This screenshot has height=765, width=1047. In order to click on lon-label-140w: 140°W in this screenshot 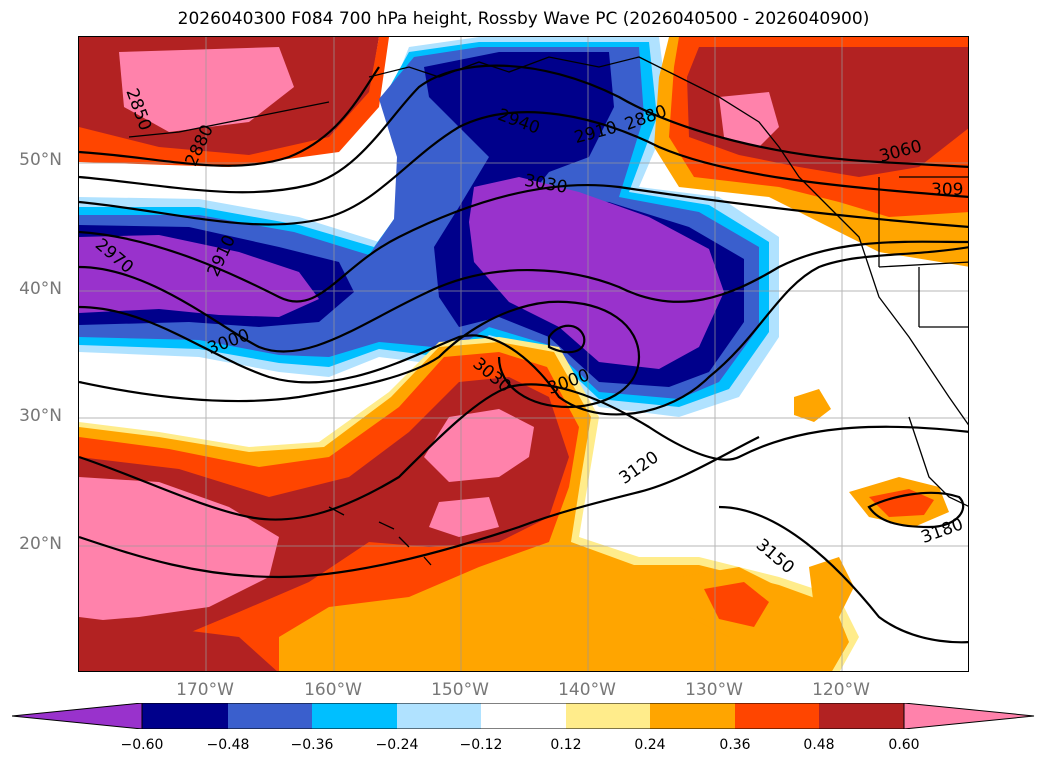, I will do `click(587, 690)`.